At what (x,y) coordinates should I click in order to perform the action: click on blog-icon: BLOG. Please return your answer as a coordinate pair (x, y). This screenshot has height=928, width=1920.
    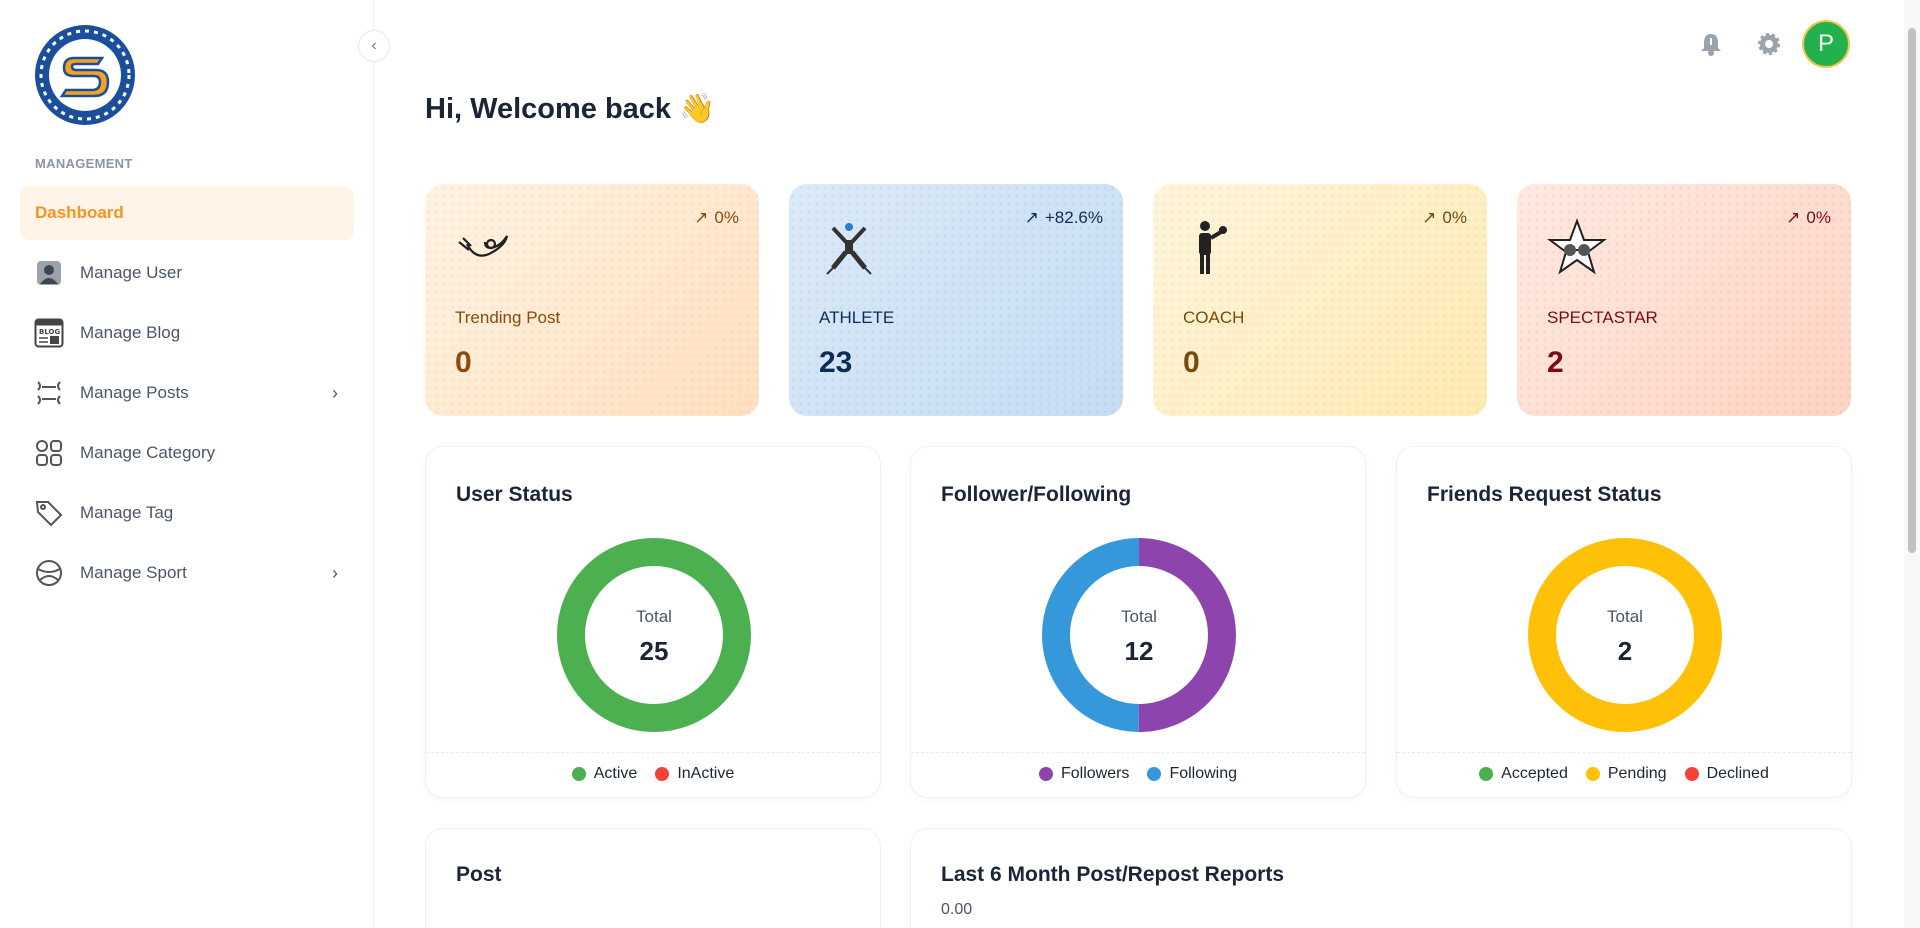
    Looking at the image, I should click on (49, 333).